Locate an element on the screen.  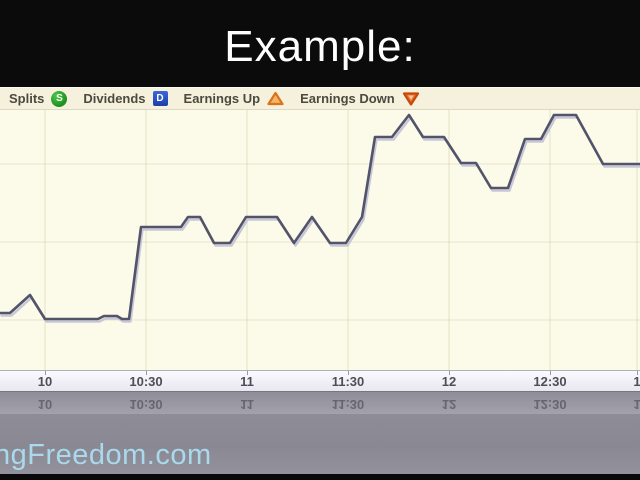
legend-item-earnings-down: Earnings Down is located at coordinates (360, 99).